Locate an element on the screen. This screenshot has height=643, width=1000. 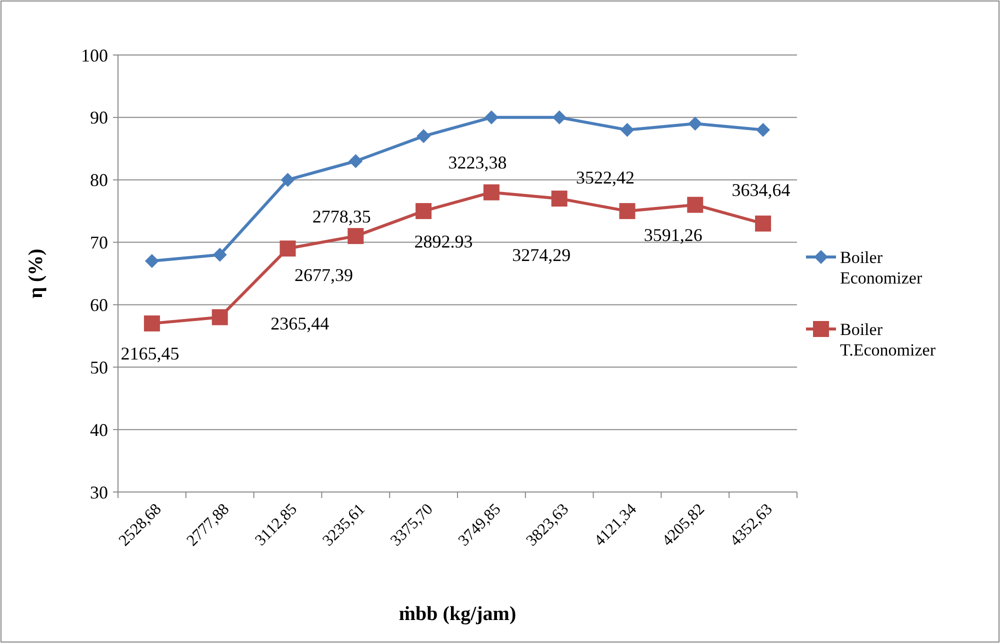
y-tick-label: 30 is located at coordinates (99, 492).